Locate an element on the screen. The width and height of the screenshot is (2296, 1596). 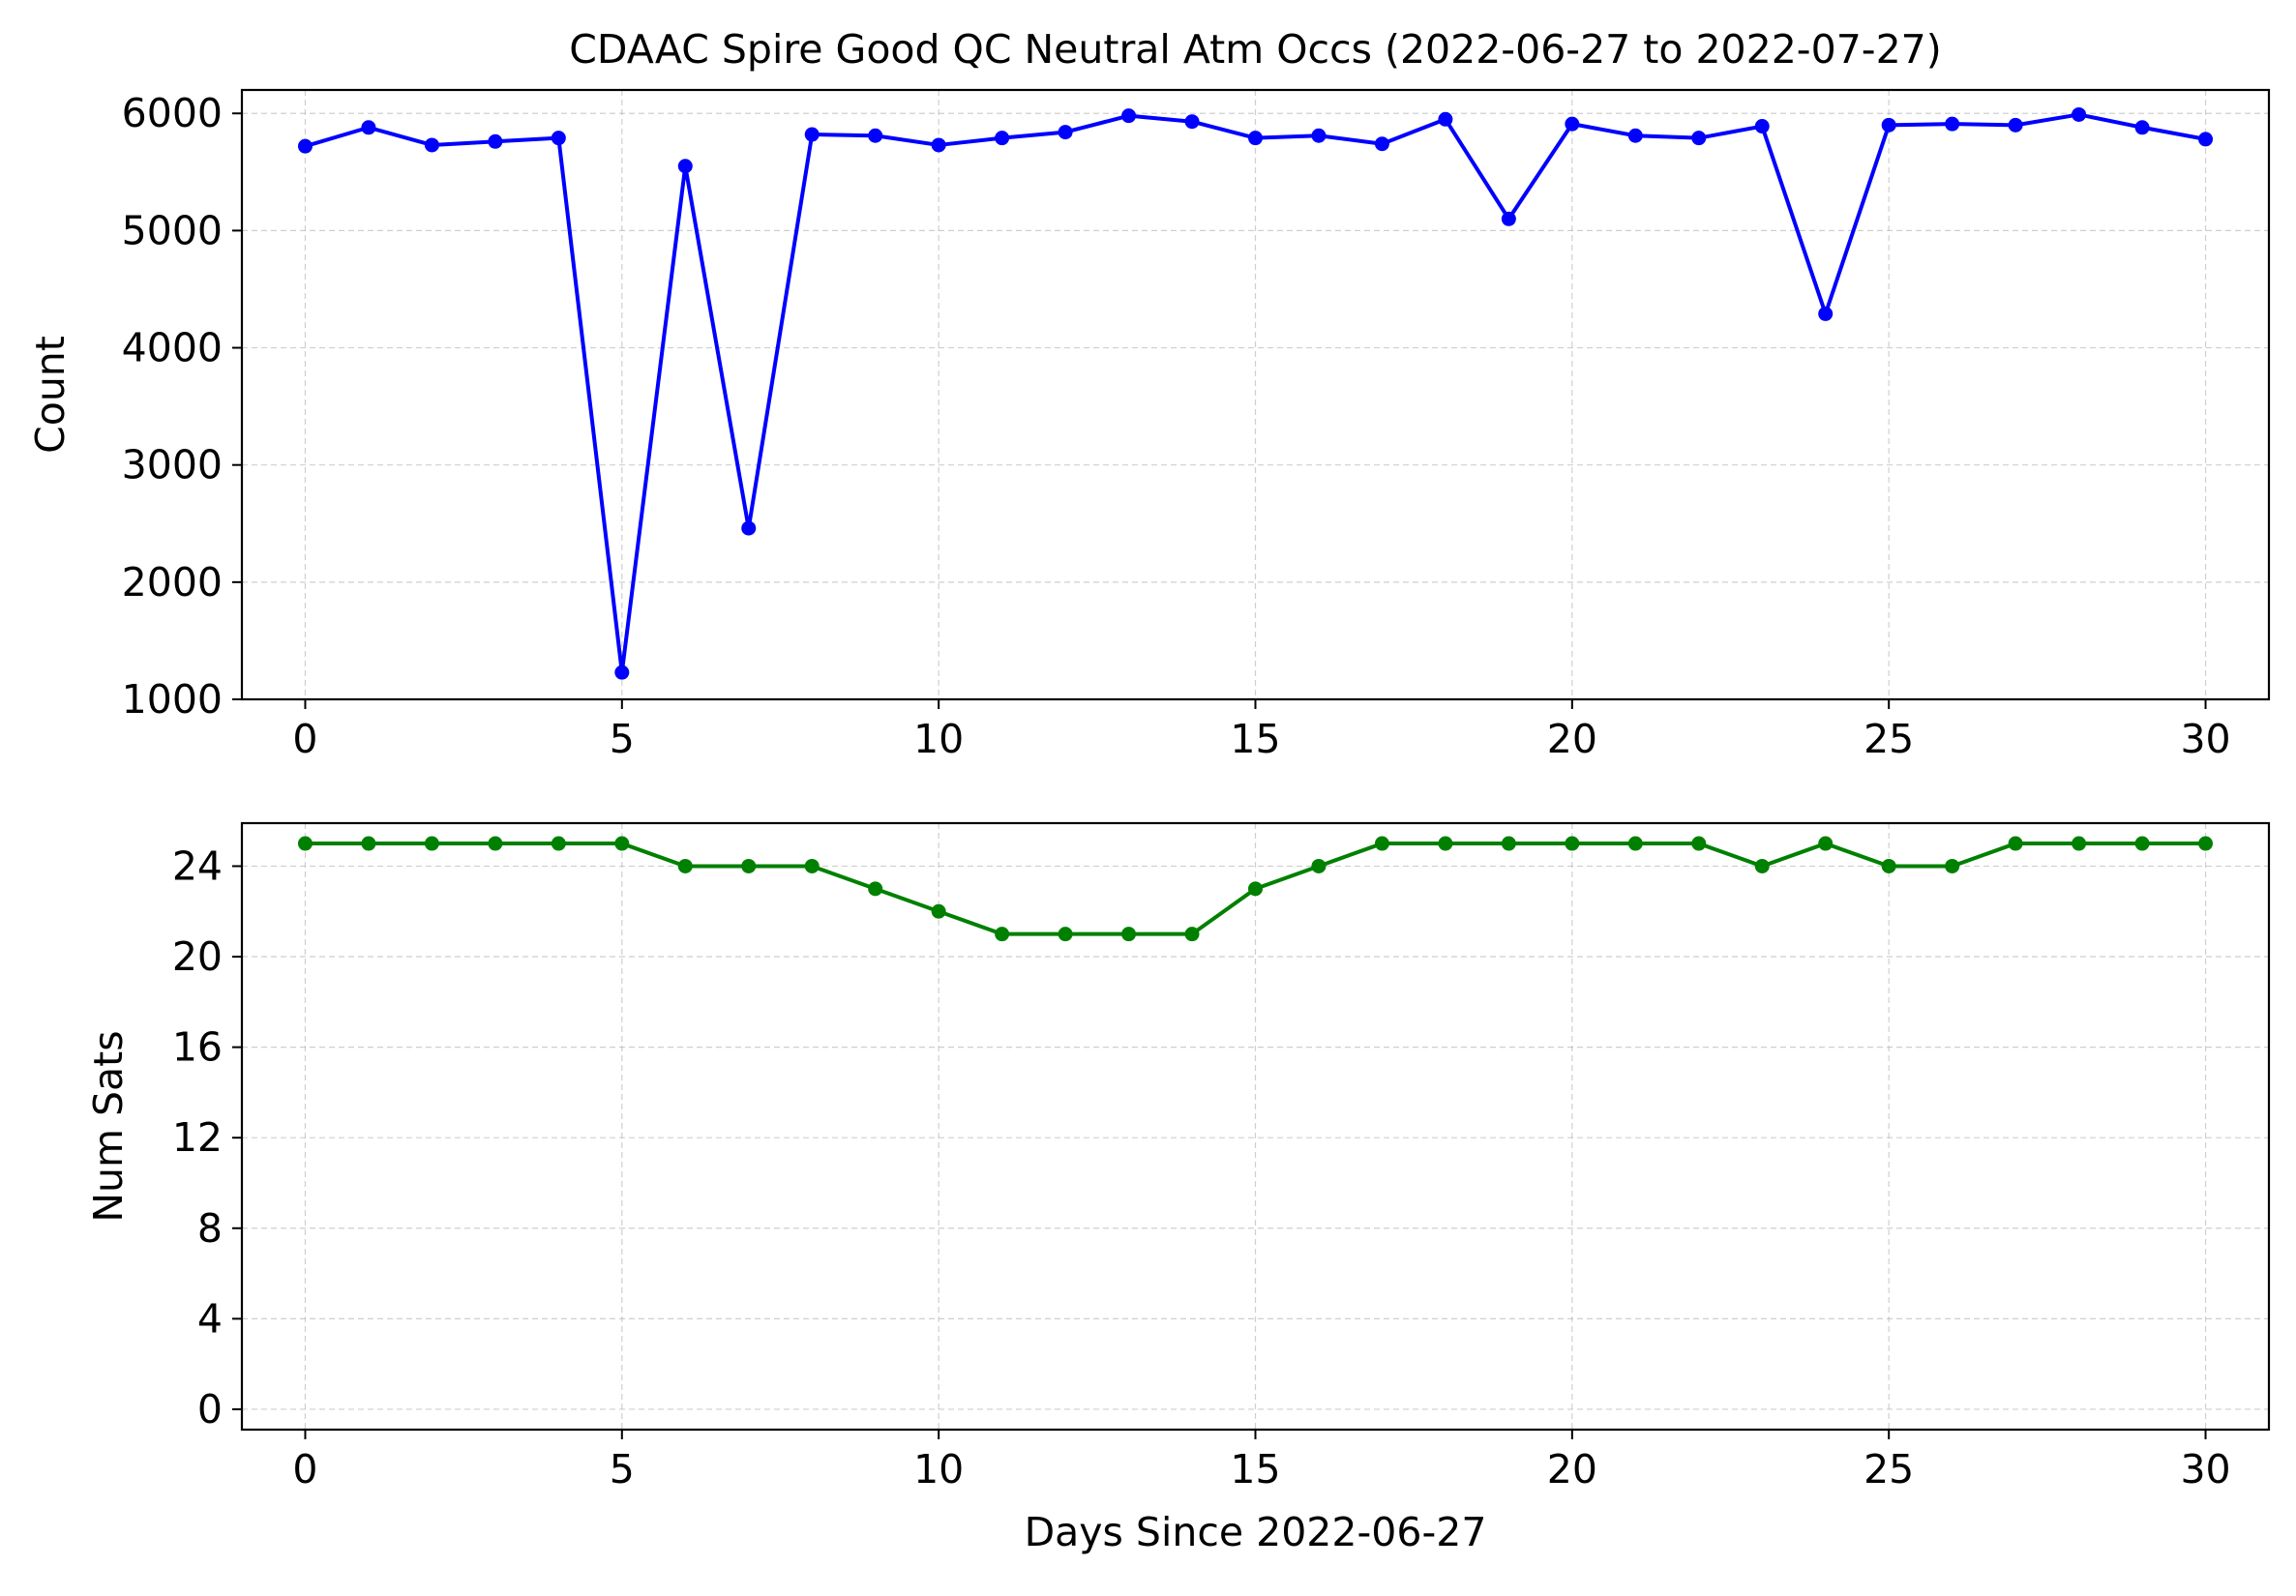
y-axis-label: Num Sats is located at coordinates (108, 1126).